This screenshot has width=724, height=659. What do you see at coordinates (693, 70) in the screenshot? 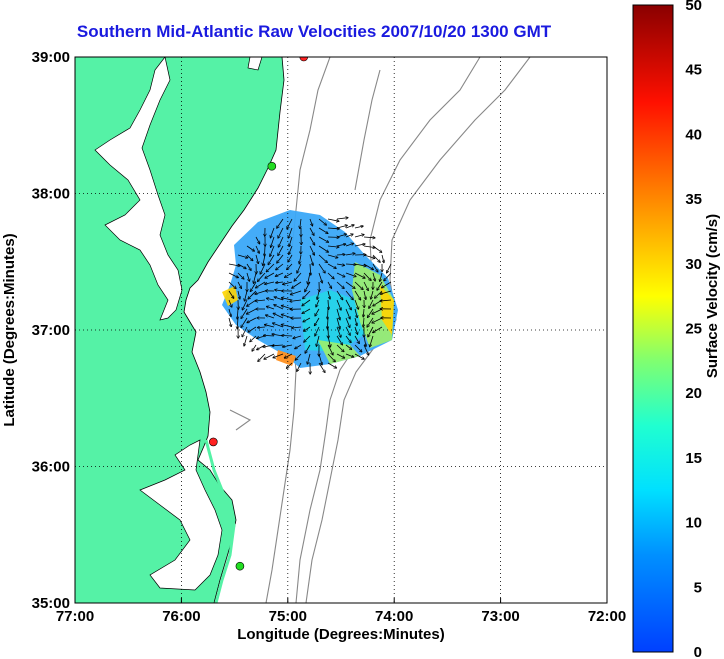
I see `colorbar-tick-label: 45` at bounding box center [693, 70].